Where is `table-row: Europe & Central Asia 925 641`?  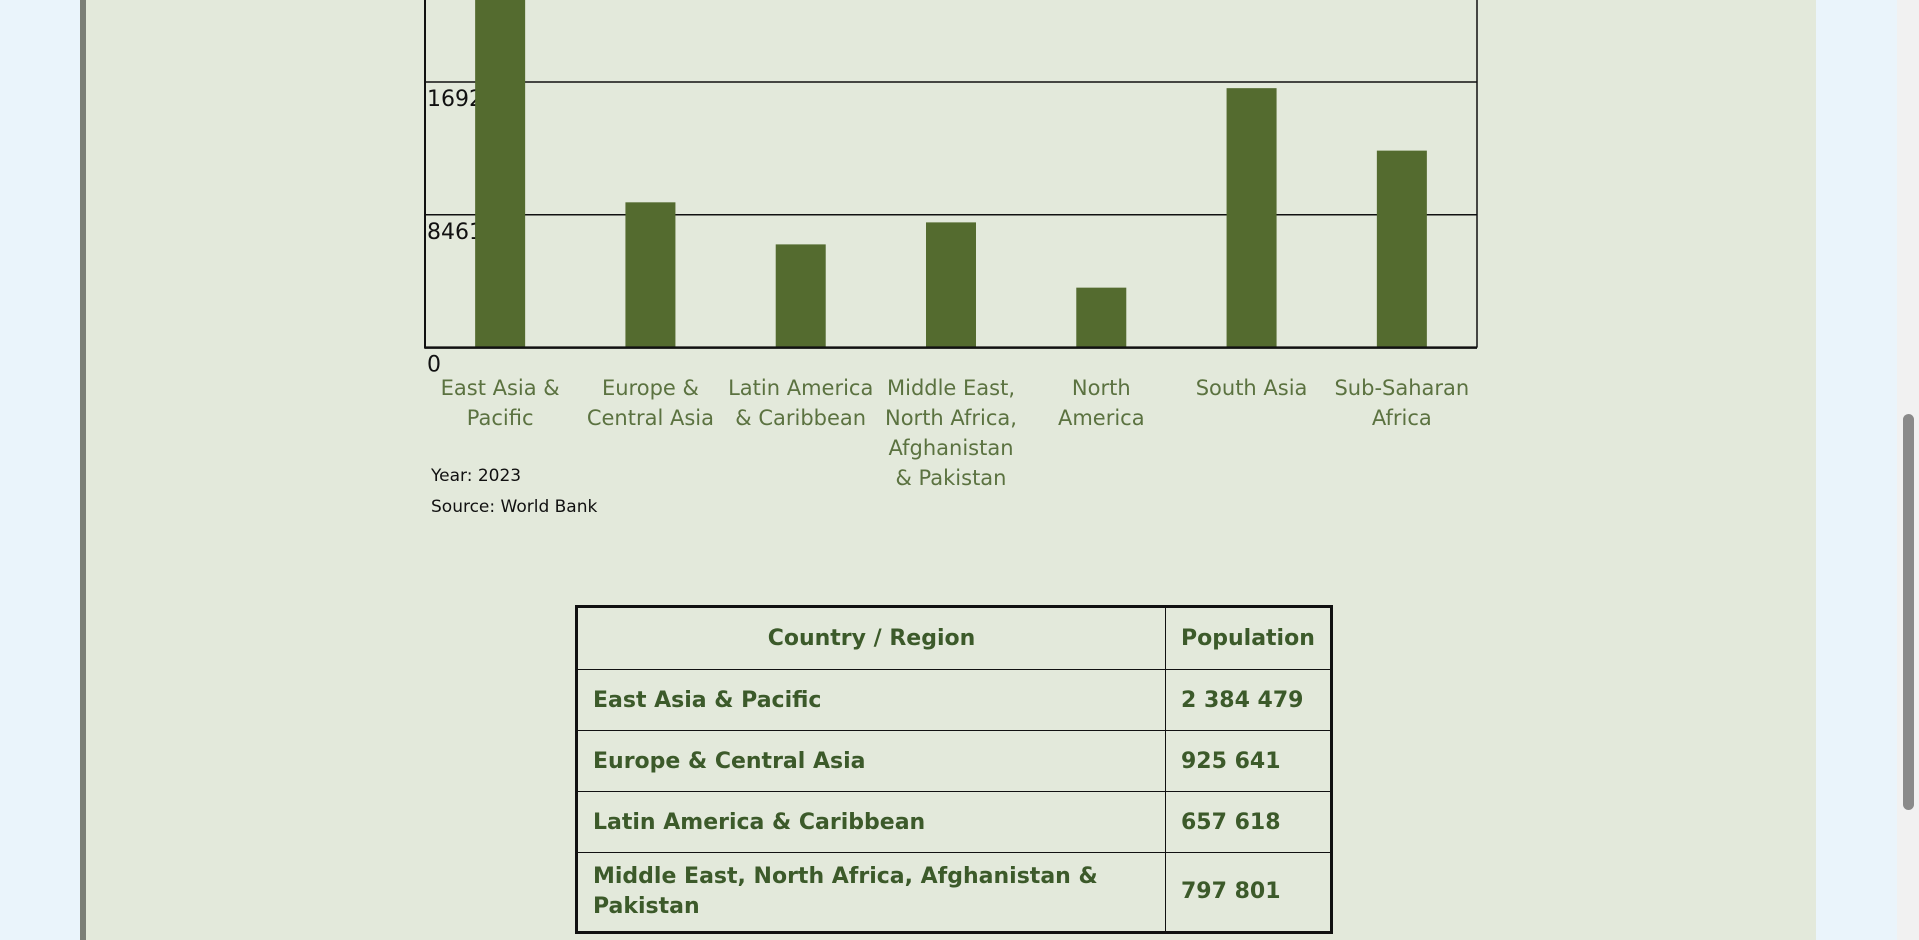
table-row: Europe & Central Asia 925 641 is located at coordinates (954, 761).